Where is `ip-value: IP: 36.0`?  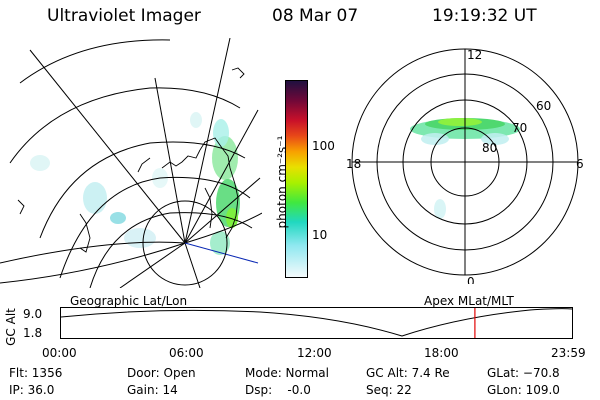
ip-value: IP: 36.0 is located at coordinates (32, 390).